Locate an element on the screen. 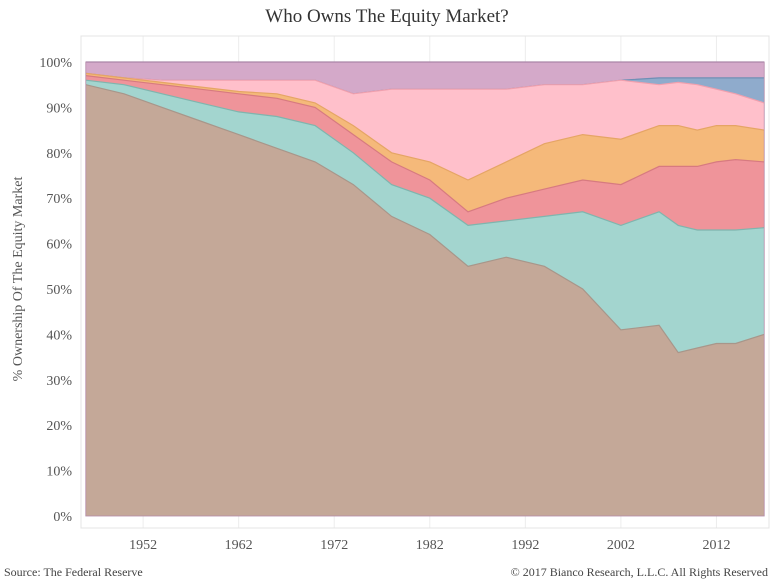 This screenshot has height=584, width=774. x-tick-label: 2002 is located at coordinates (621, 545).